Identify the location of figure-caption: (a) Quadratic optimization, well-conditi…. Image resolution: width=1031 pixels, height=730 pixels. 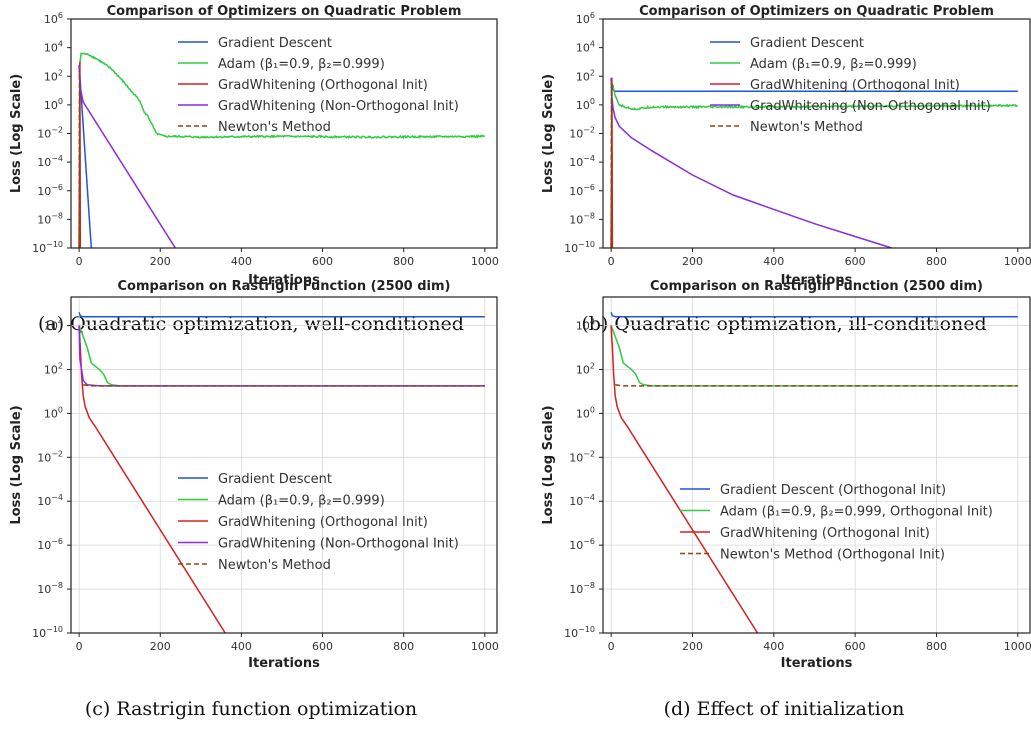
(251, 324).